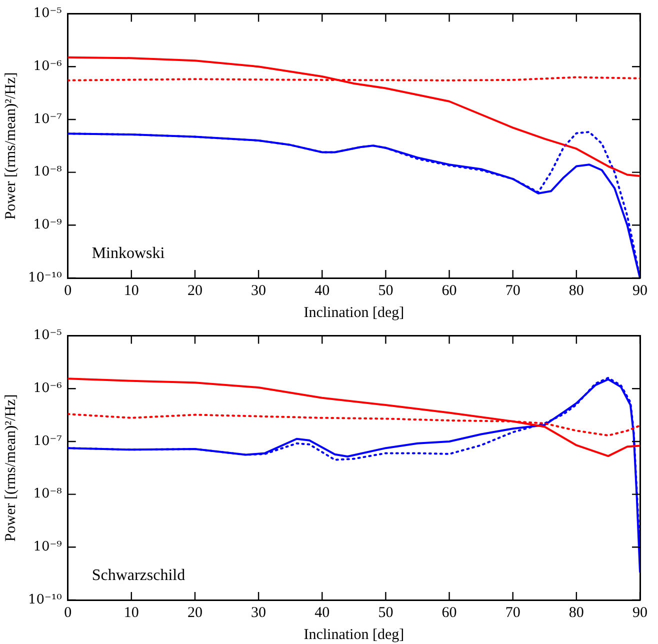 The height and width of the screenshot is (644, 658). What do you see at coordinates (139, 575) in the screenshot?
I see `annotation: Schwarzschild` at bounding box center [139, 575].